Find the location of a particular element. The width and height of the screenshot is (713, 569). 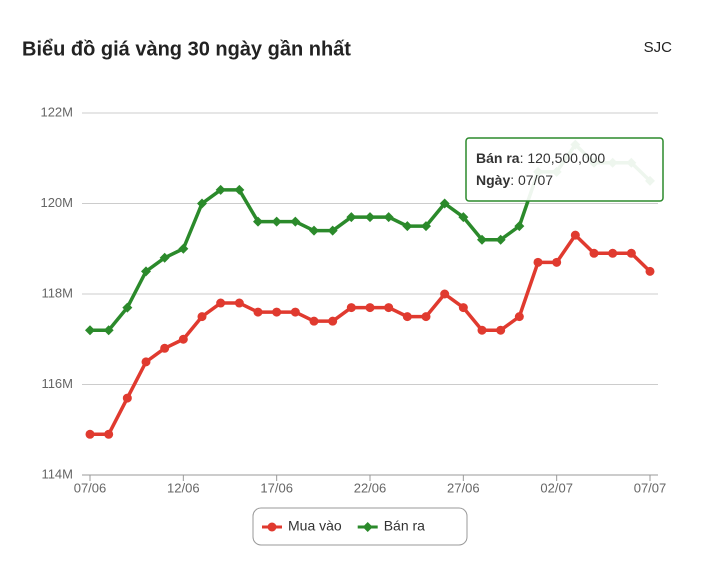

tooltip-line: Bán ra: 120,500,000 is located at coordinates (540, 158).